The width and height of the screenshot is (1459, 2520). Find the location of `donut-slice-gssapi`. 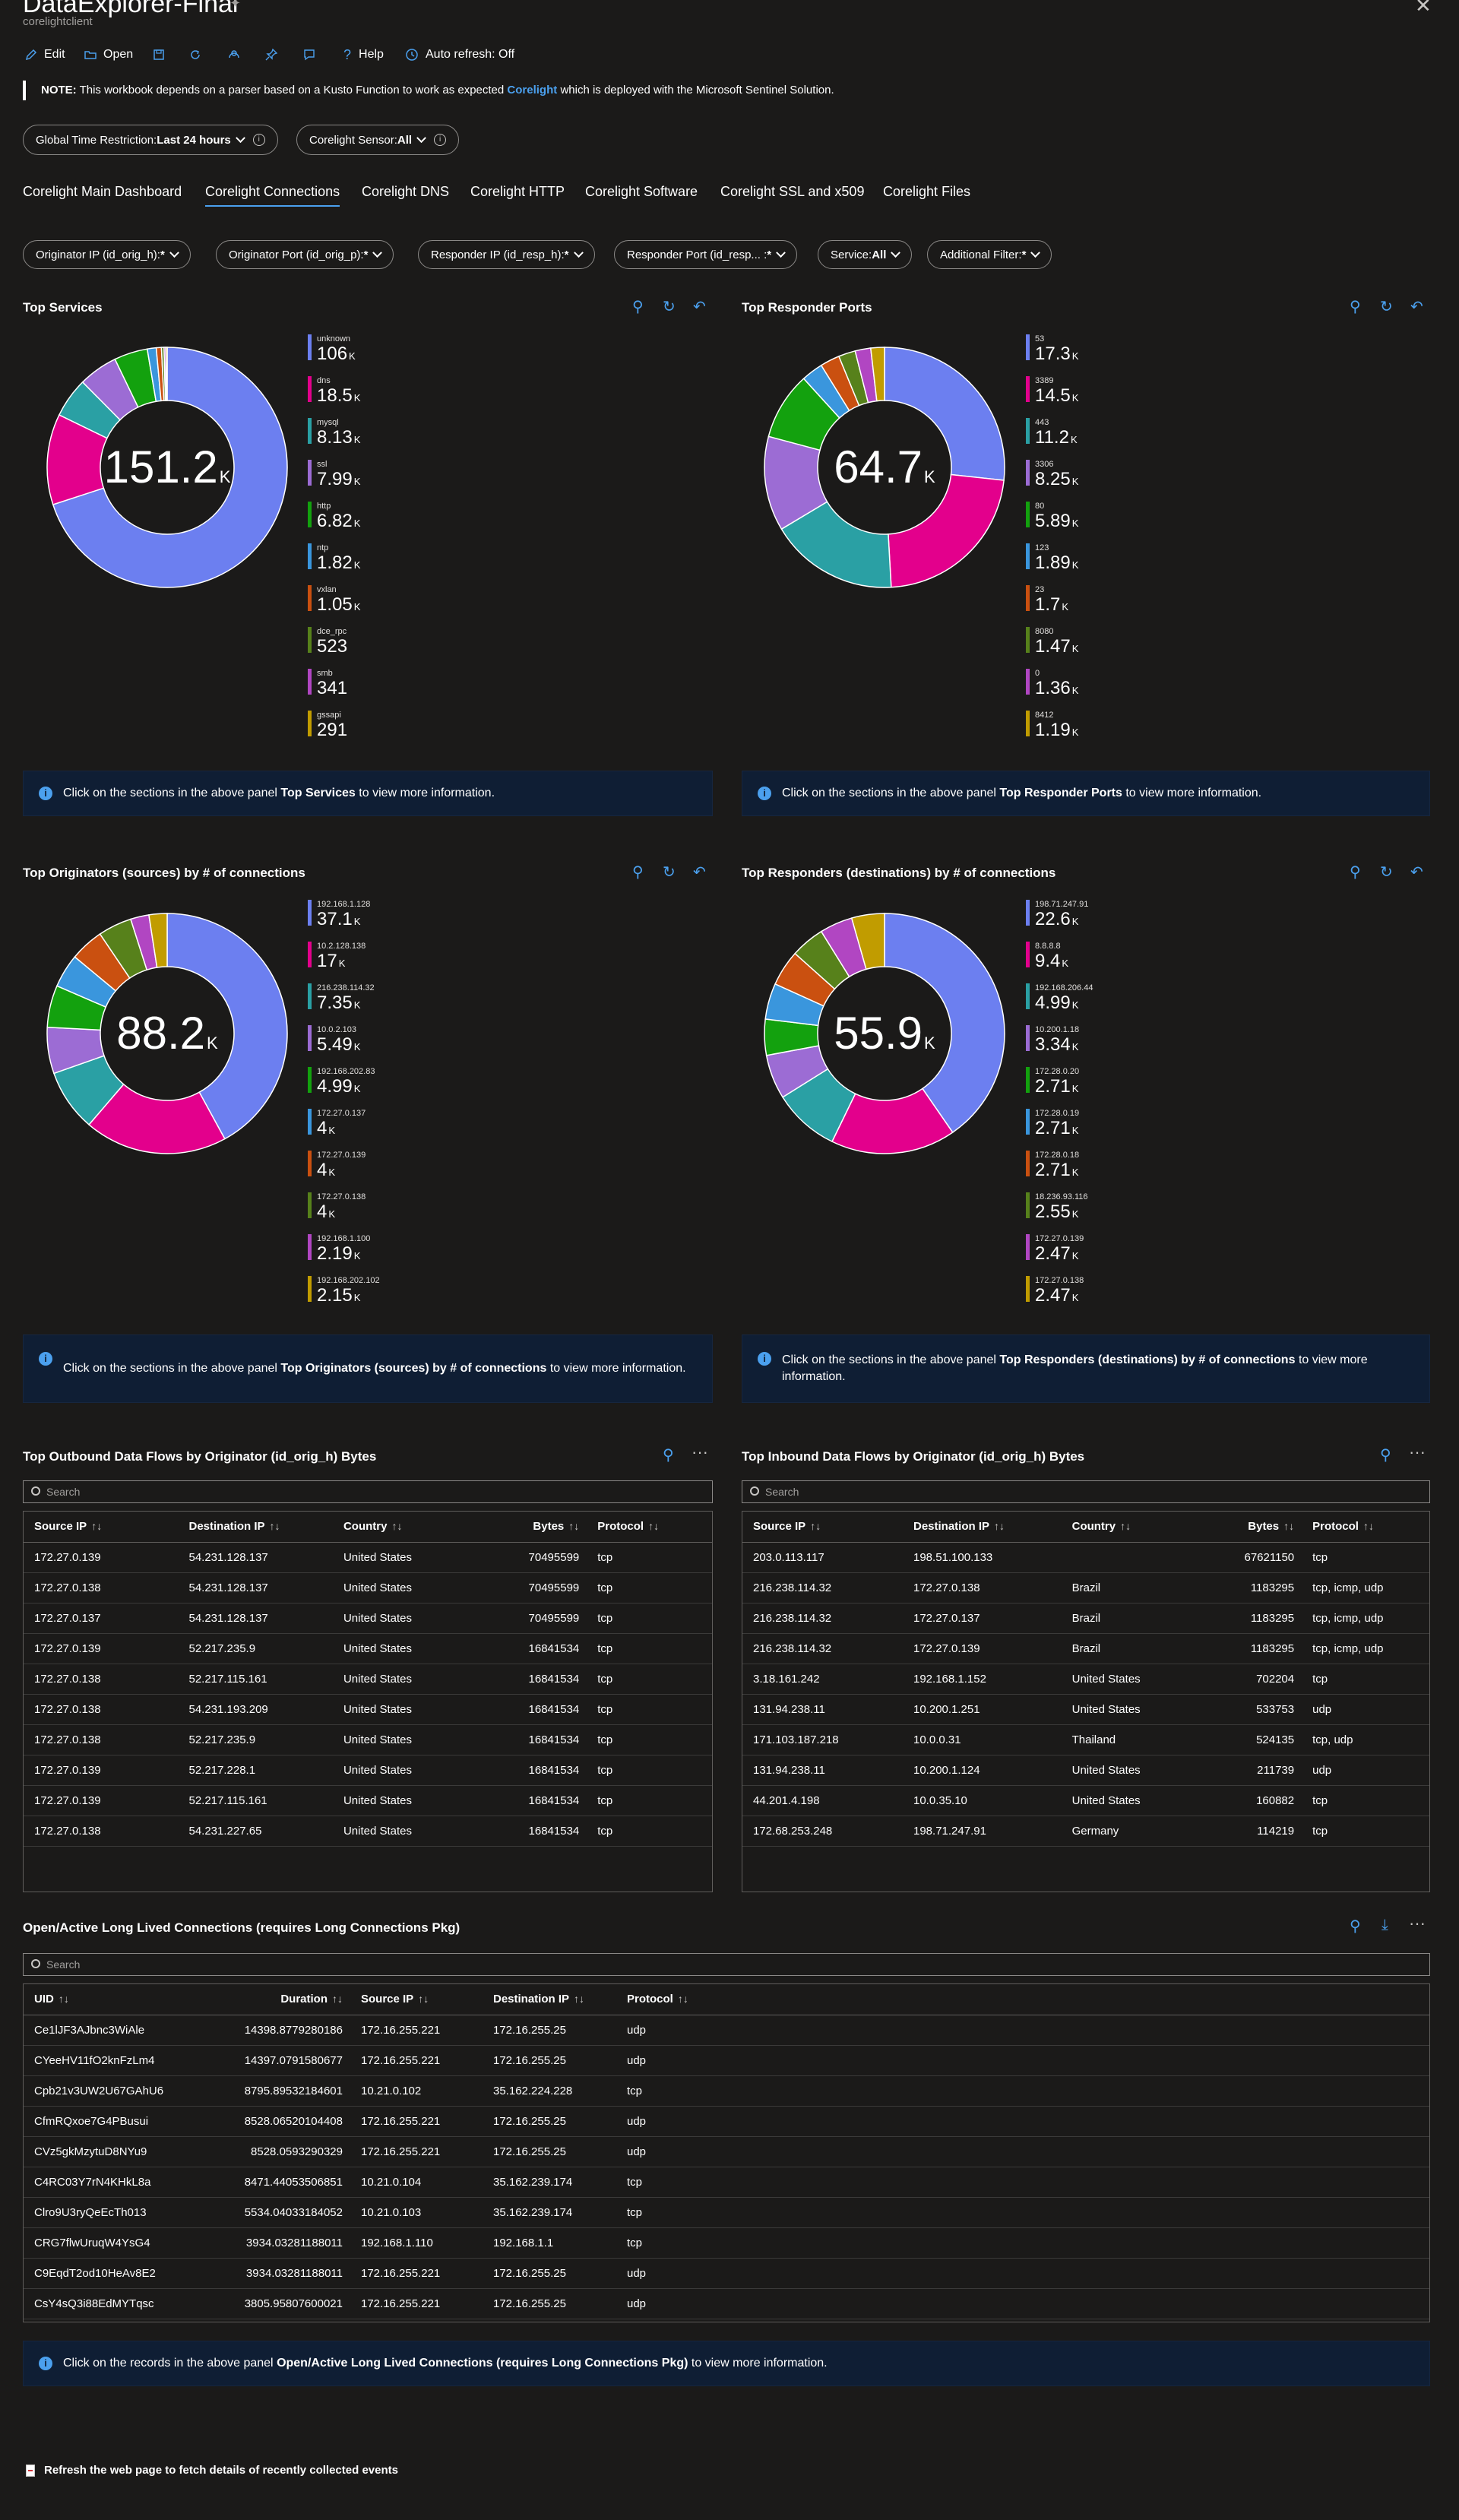

donut-slice-gssapi is located at coordinates (166, 374).